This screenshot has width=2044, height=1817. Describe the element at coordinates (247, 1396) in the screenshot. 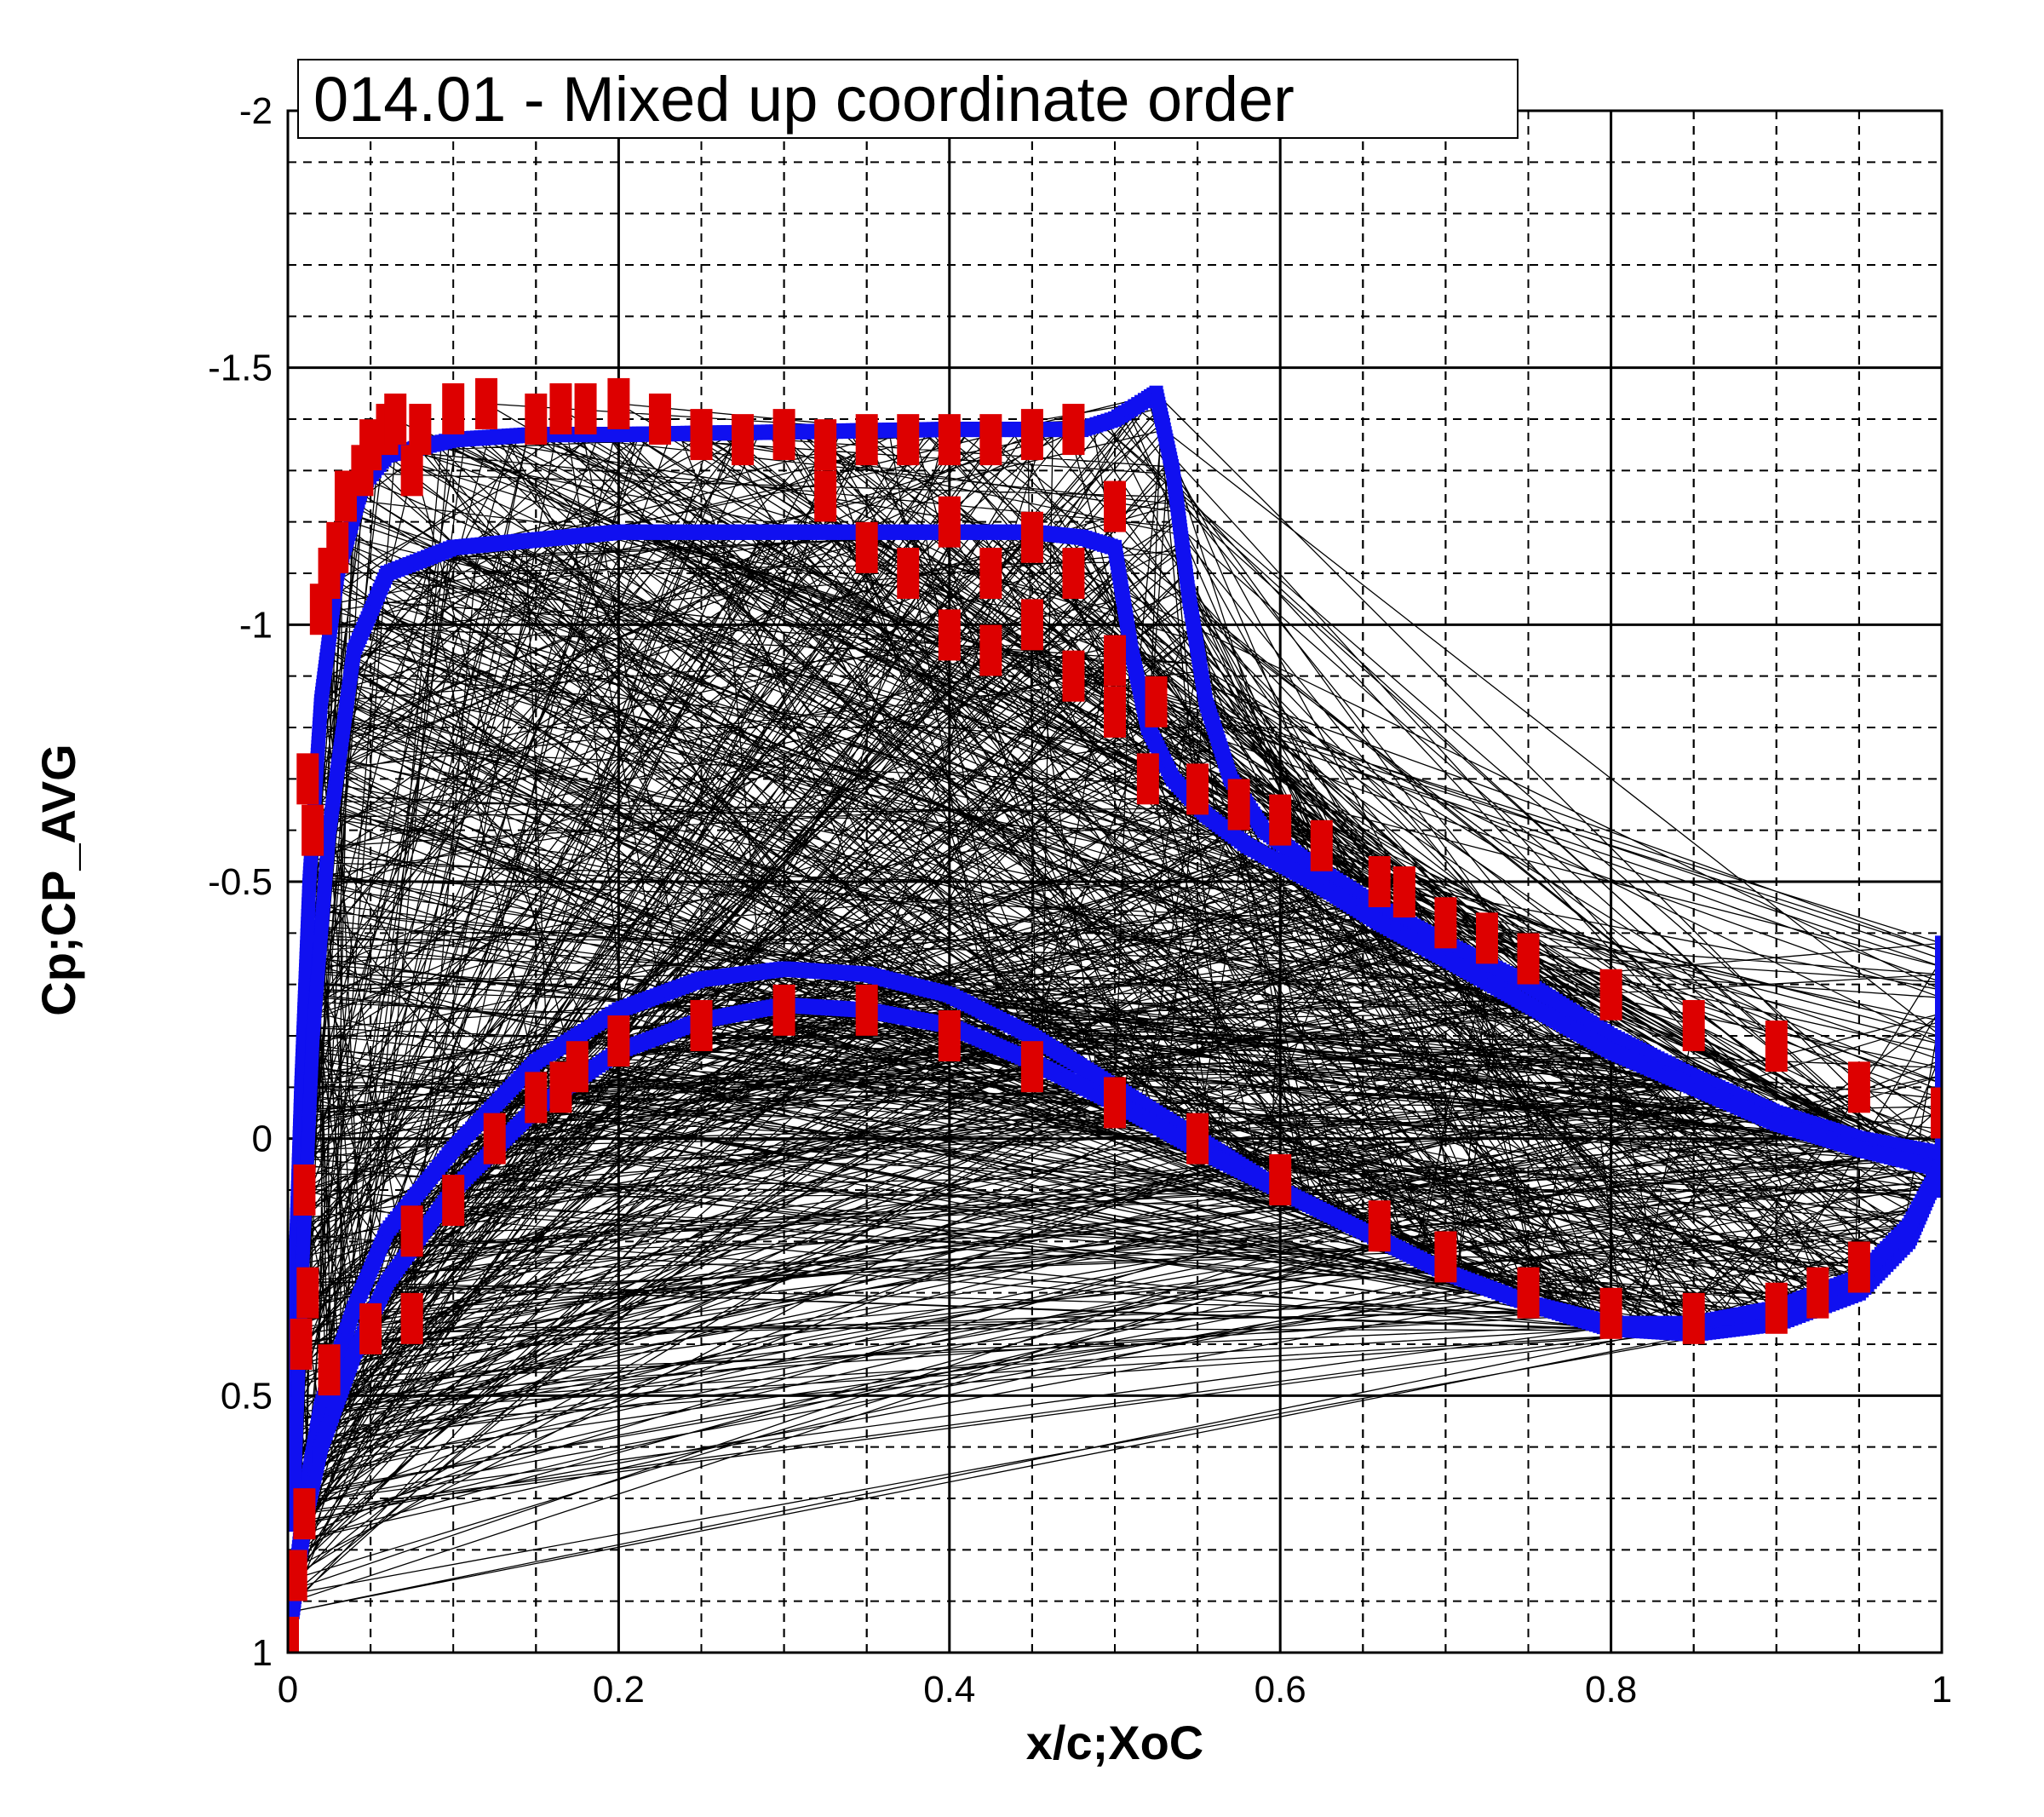

I see `y-tick-label: 0.5` at that location.